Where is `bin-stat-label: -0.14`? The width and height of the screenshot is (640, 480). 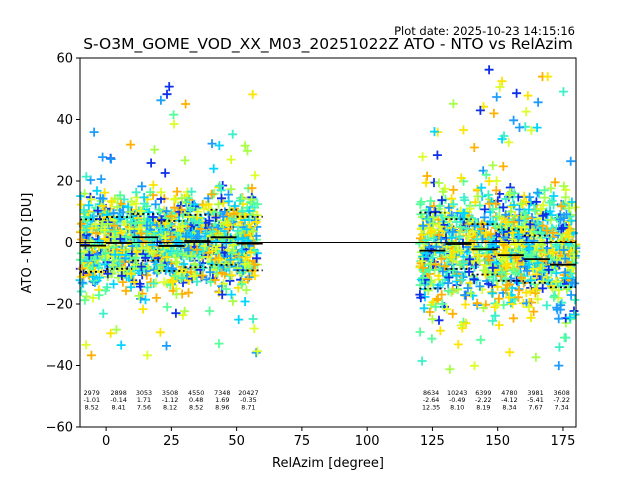 bin-stat-label: -0.14 is located at coordinates (118, 400).